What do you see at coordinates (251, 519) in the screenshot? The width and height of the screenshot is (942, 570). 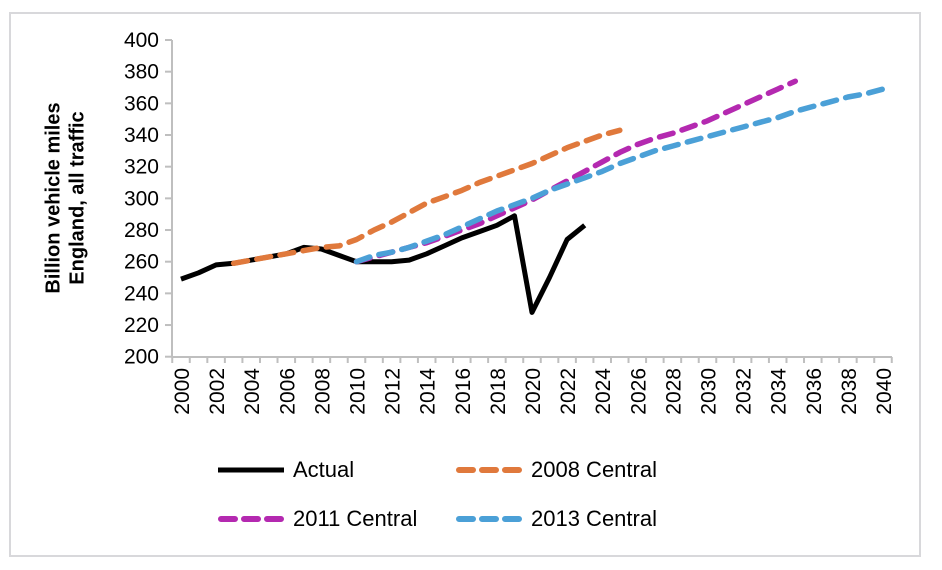 I see `legend-swatch-2011-central` at bounding box center [251, 519].